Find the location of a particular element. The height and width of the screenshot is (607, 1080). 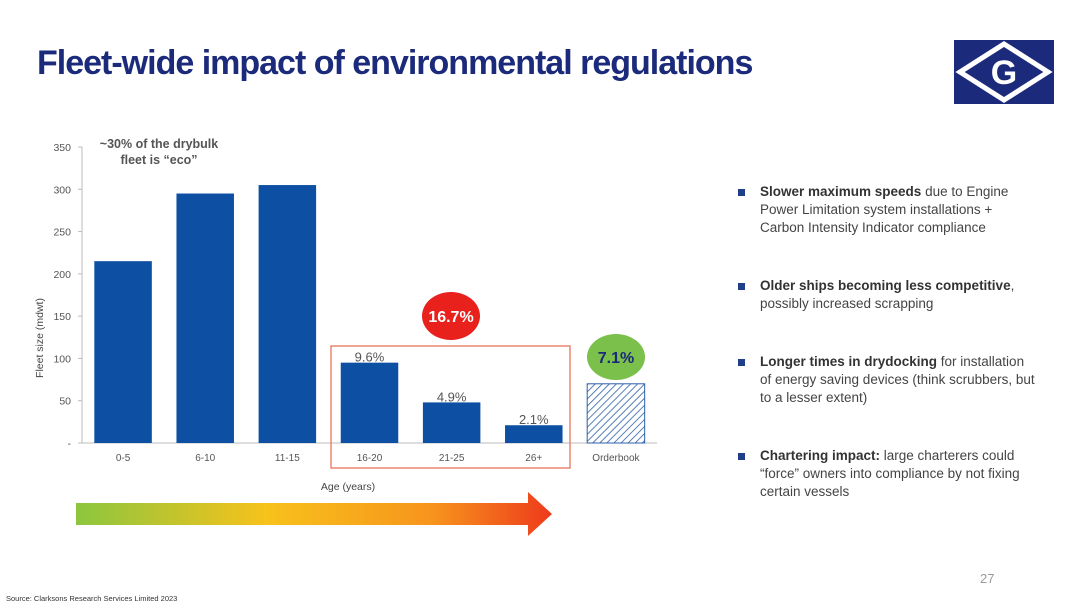

bar-orderbook is located at coordinates (616, 413).